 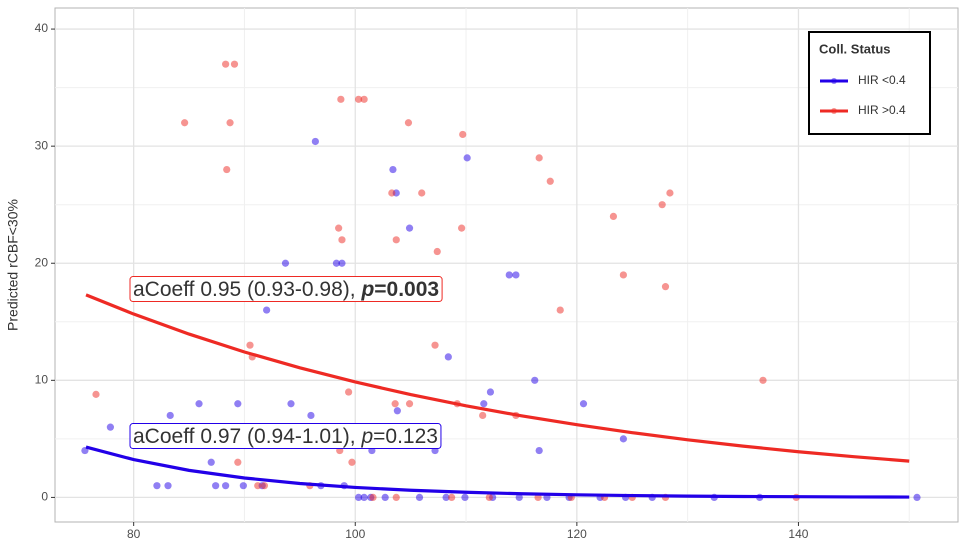 I want to click on y-tick-label: 0, so click(x=44, y=497).